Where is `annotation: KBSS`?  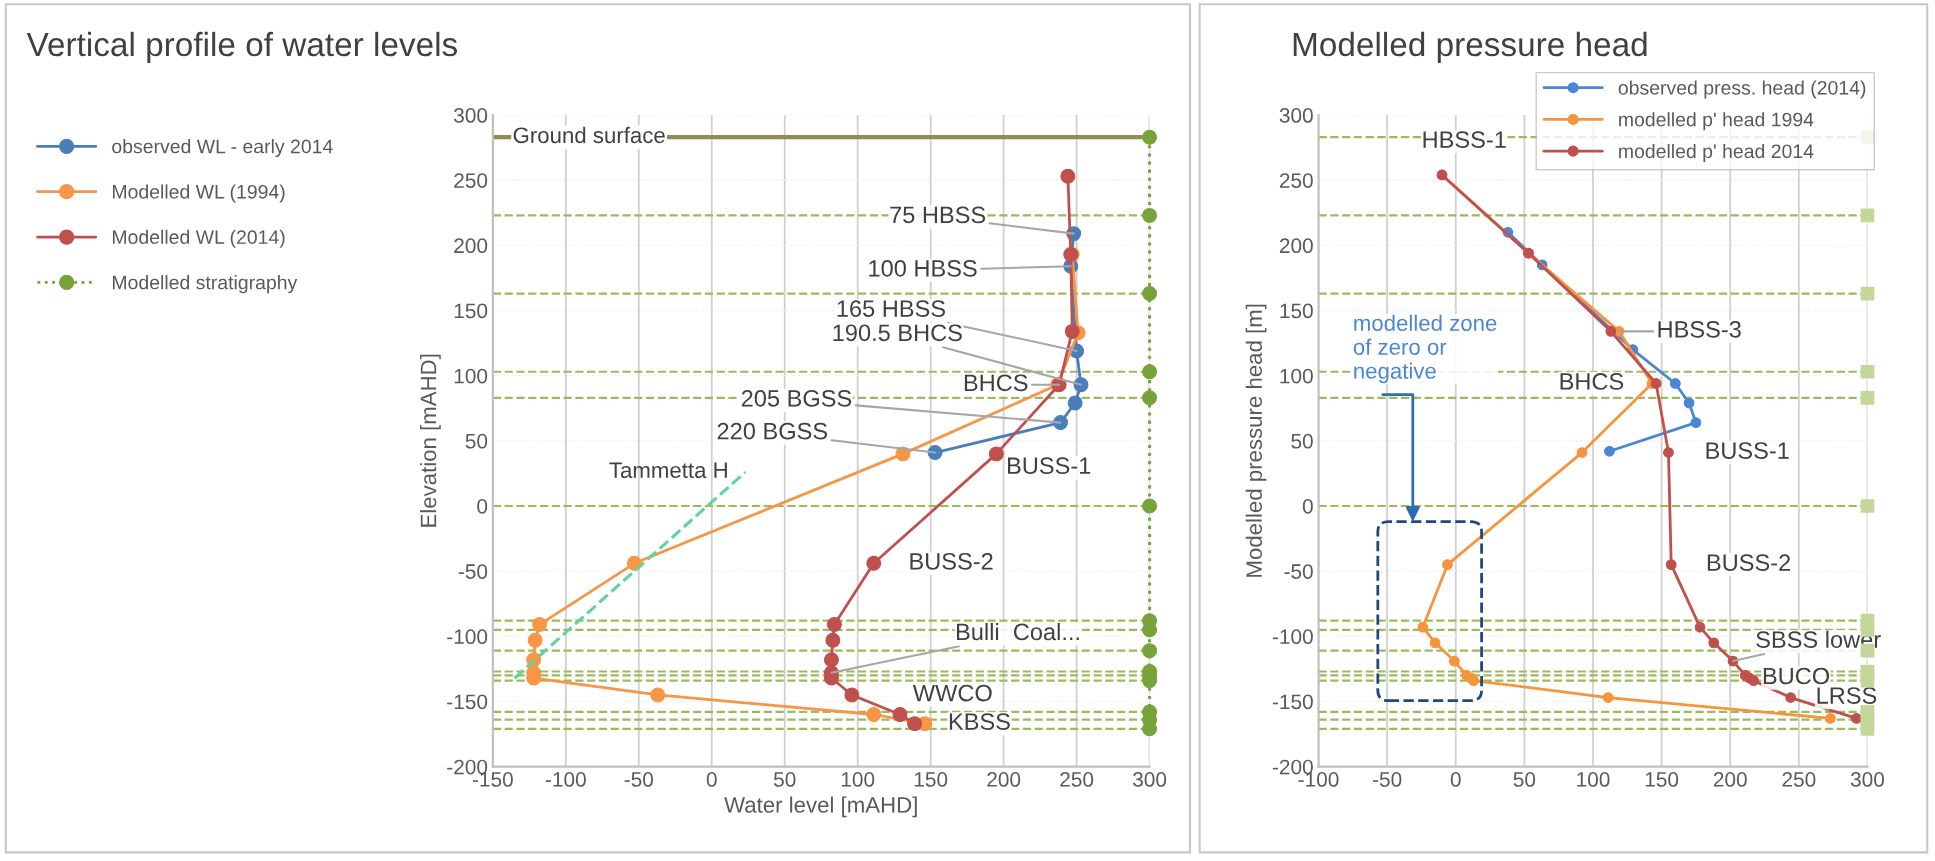
annotation: KBSS is located at coordinates (979, 721).